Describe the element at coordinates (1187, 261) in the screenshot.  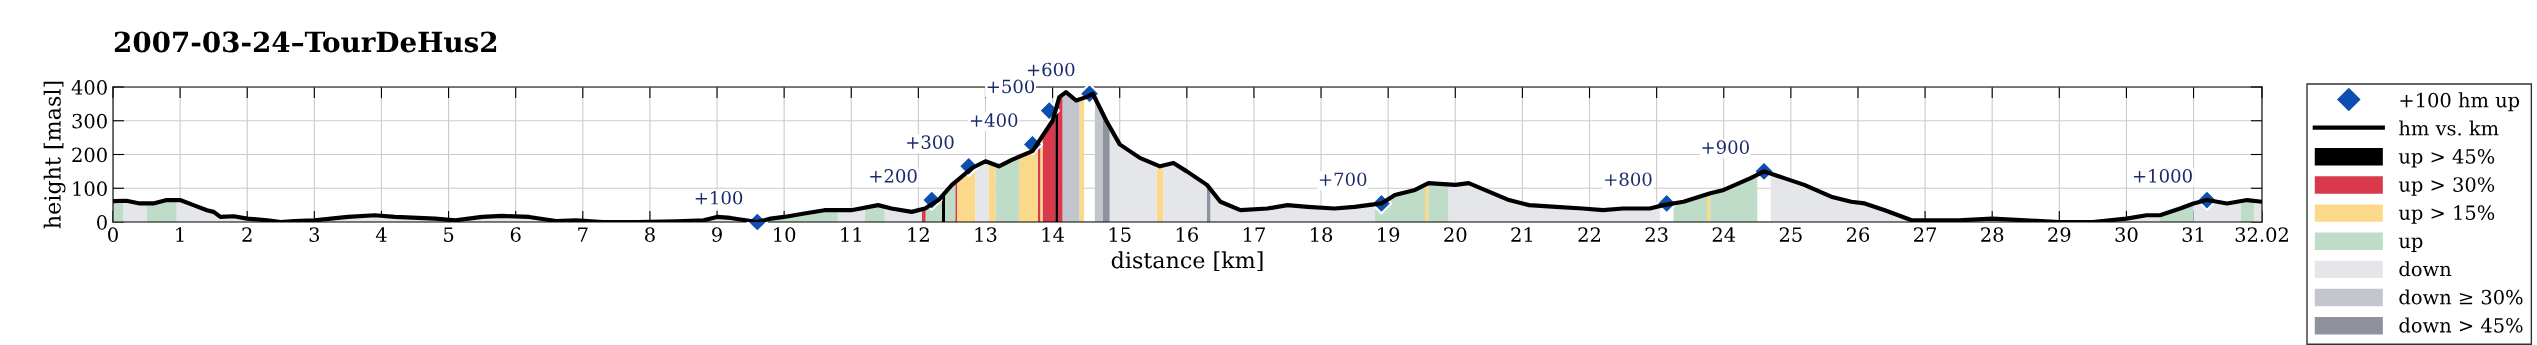
I see `x-axis-title: distance [km]` at that location.